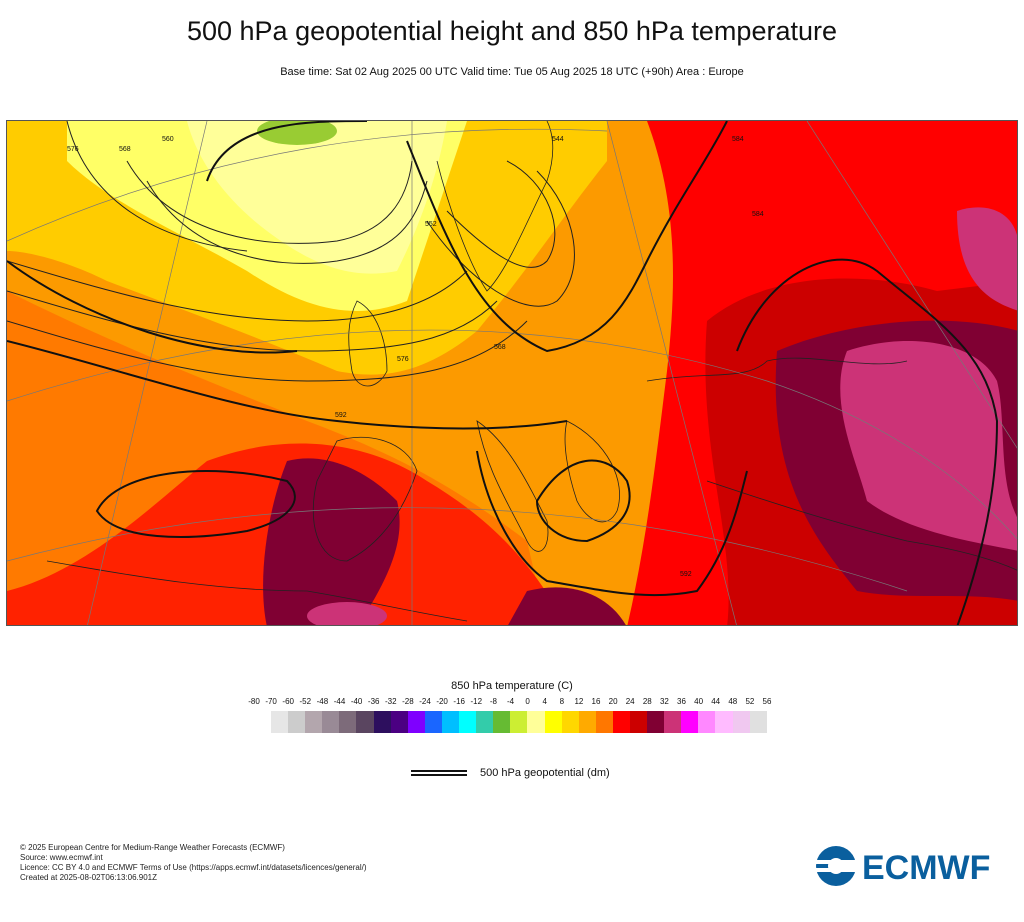 The image size is (1024, 922). What do you see at coordinates (322, 701) in the screenshot?
I see `colorbar-tick-label: -48` at bounding box center [322, 701].